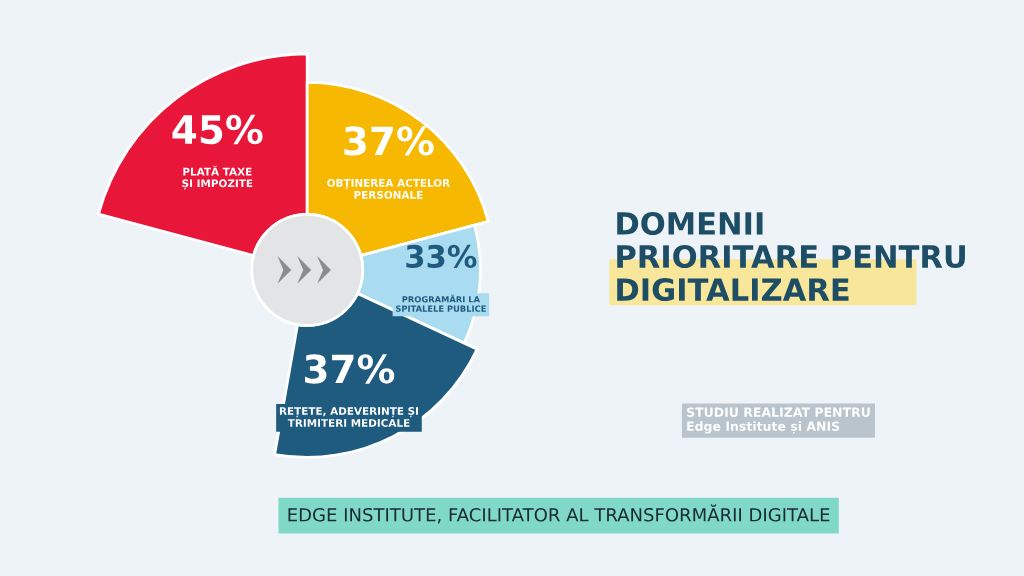 This screenshot has width=1024, height=576. What do you see at coordinates (217, 177) in the screenshot?
I see `category-label: PLATĂ TAXE ȘI IMPOZITE` at bounding box center [217, 177].